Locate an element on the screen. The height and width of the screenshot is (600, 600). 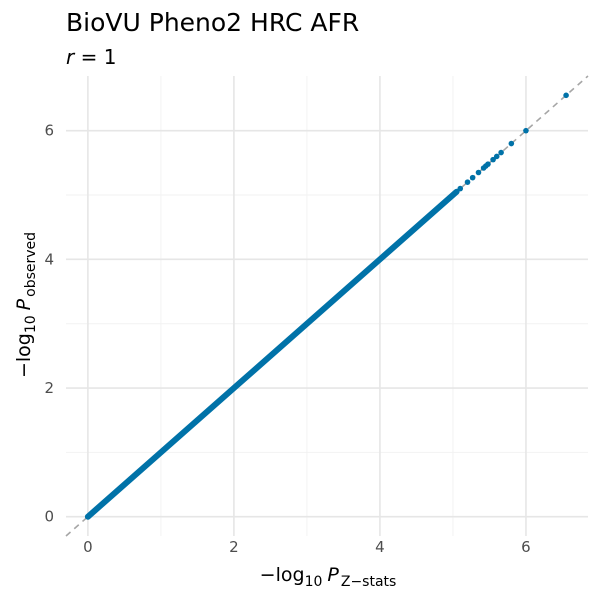
x-tick-label: 2 is located at coordinates (234, 547).